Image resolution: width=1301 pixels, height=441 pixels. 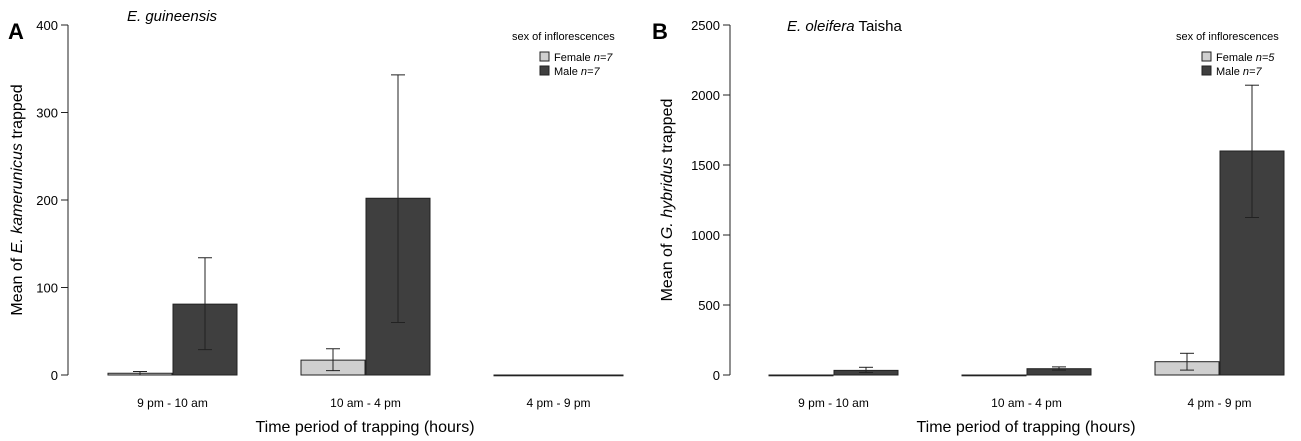 I want to click on legend-entry-female: Female n=7, so click(x=583, y=58).